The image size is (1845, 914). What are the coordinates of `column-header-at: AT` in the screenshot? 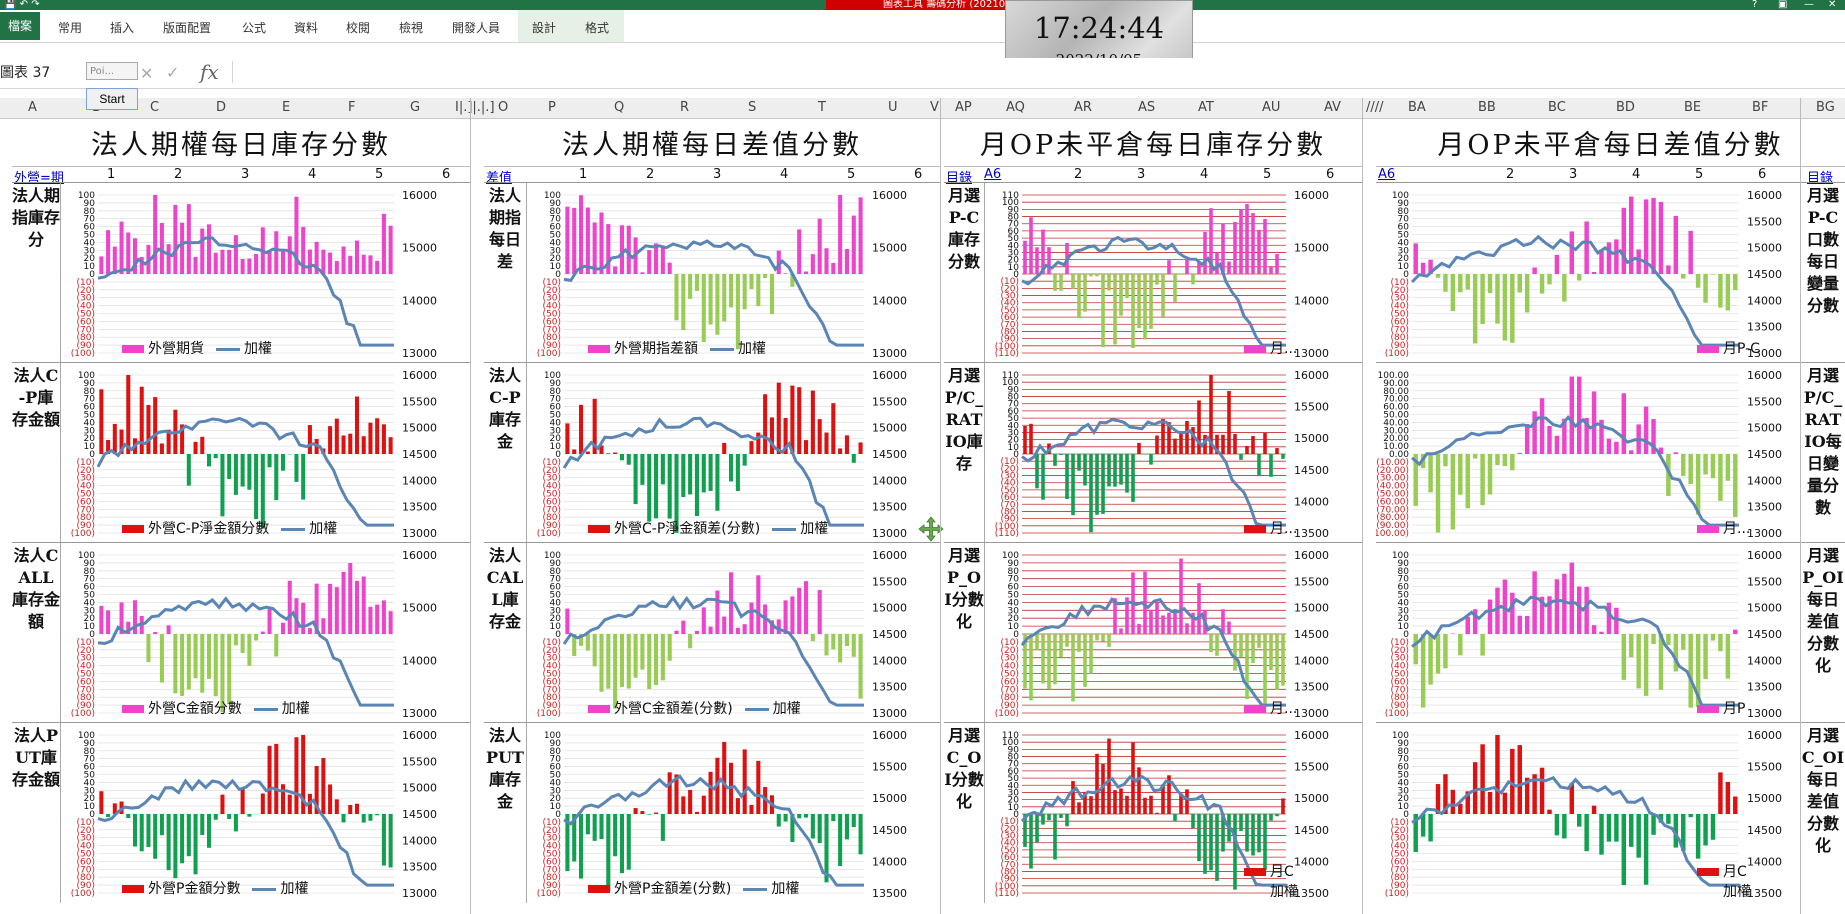 It's located at (1206, 107).